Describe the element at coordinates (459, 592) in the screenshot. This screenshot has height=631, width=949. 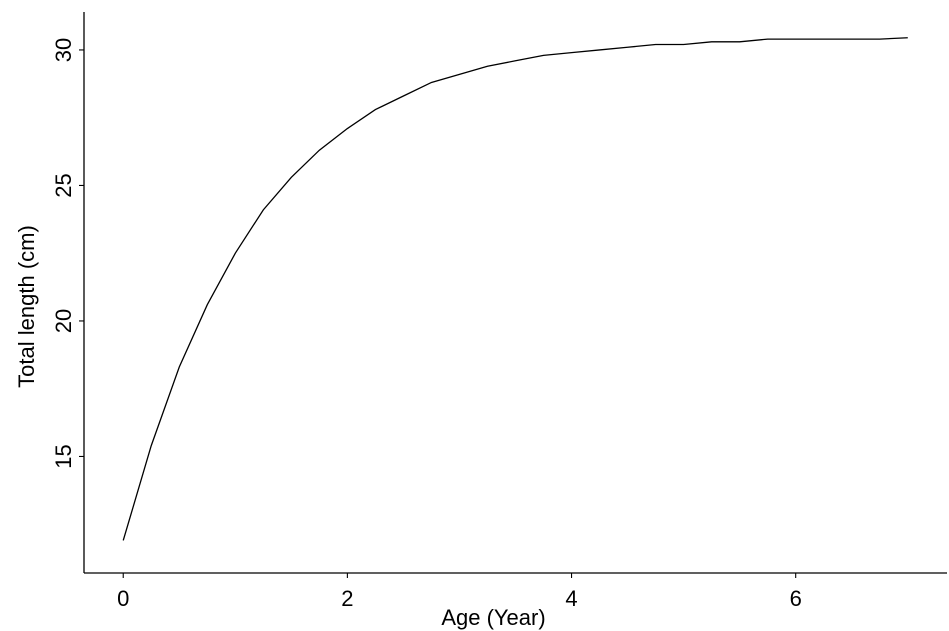
I see `x-ticks: 0 2 4 6` at that location.